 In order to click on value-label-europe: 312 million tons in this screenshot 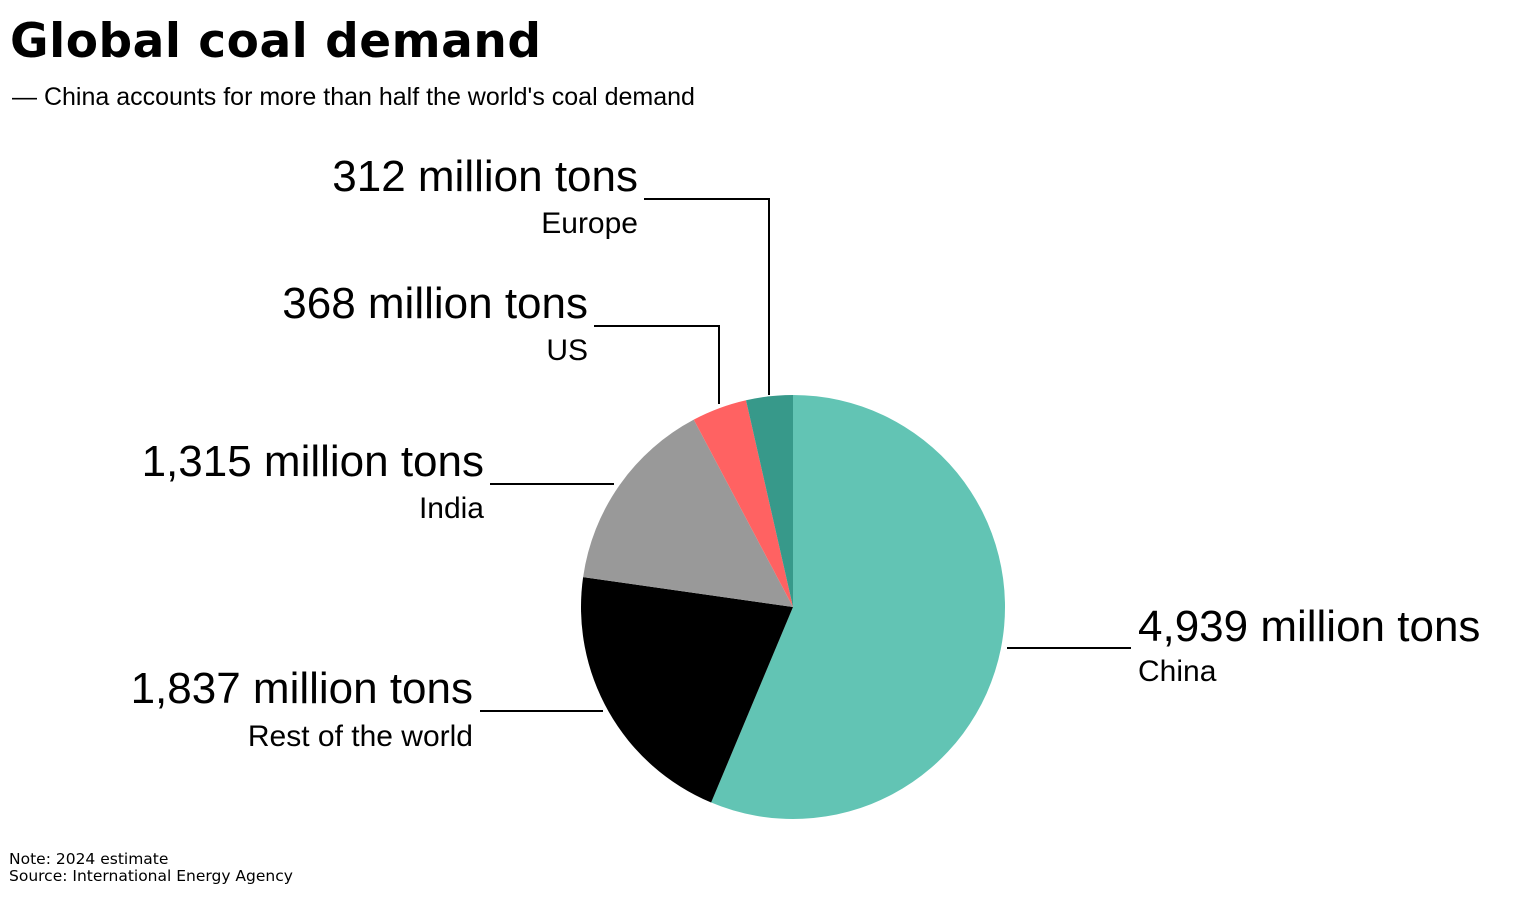, I will do `click(485, 176)`.